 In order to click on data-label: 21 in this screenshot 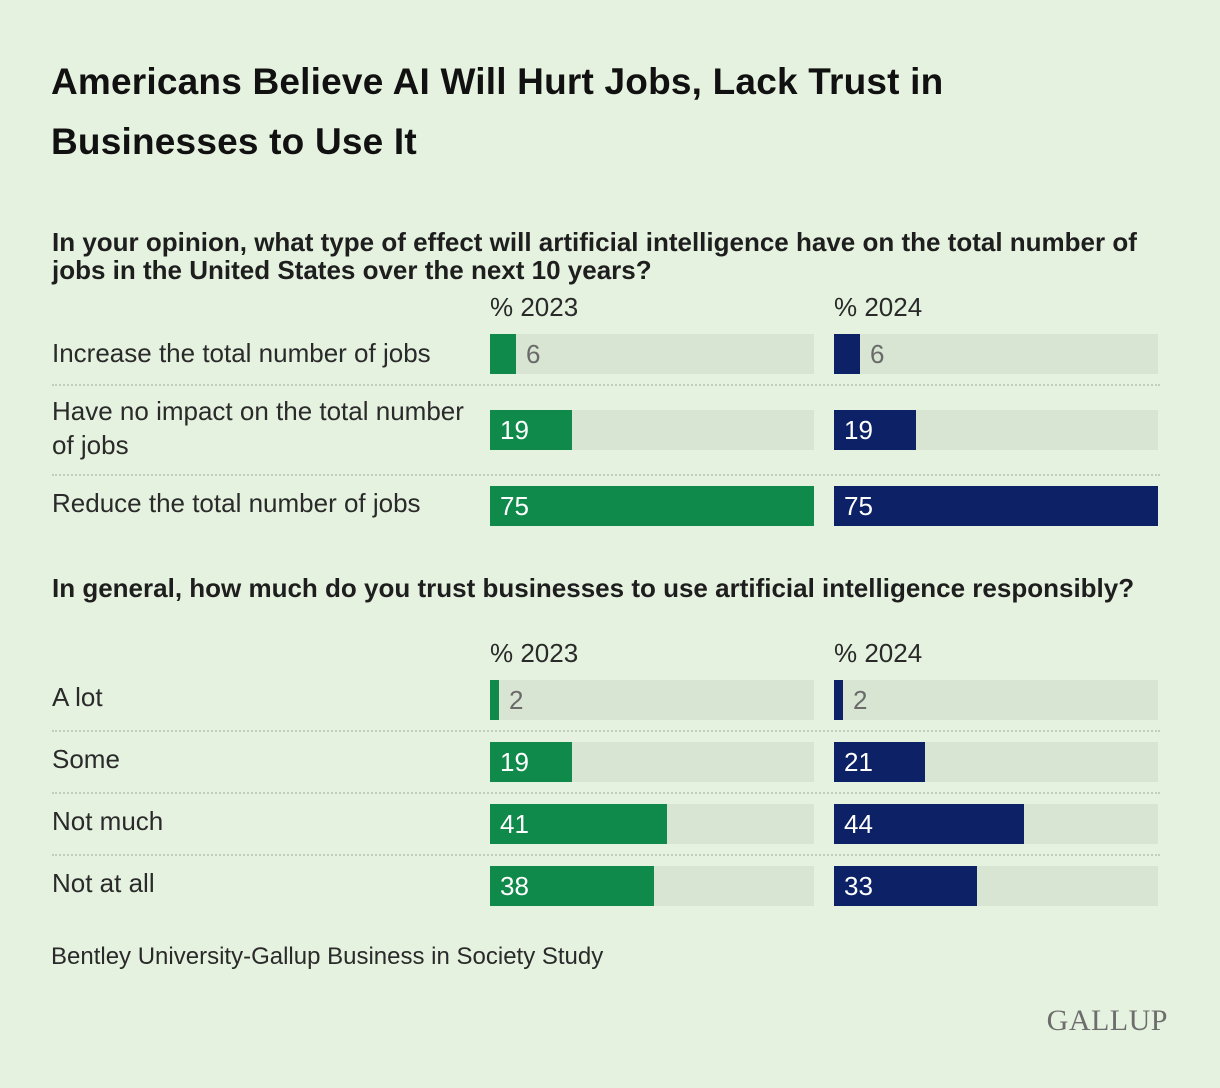, I will do `click(858, 762)`.